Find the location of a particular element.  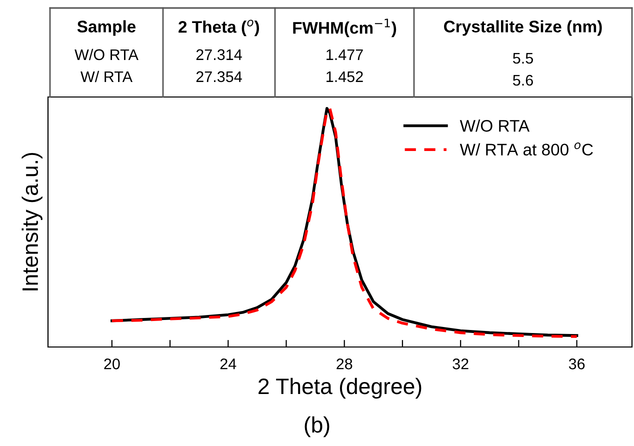

x-tick-label: 24 is located at coordinates (228, 364).